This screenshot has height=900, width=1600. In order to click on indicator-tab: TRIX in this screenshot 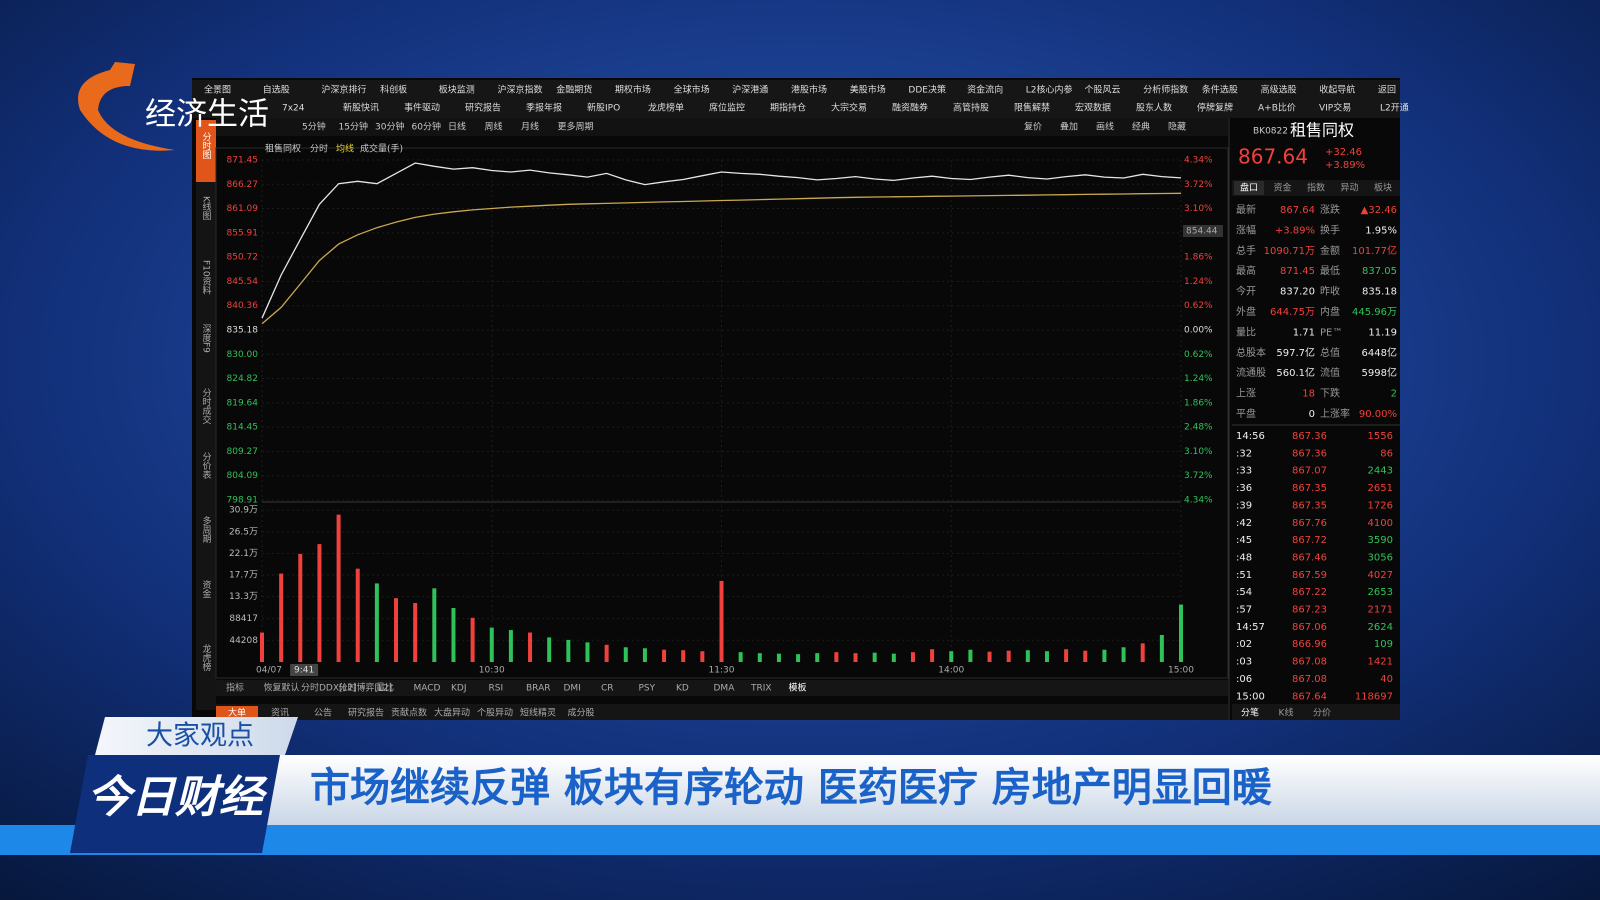, I will do `click(761, 689)`.